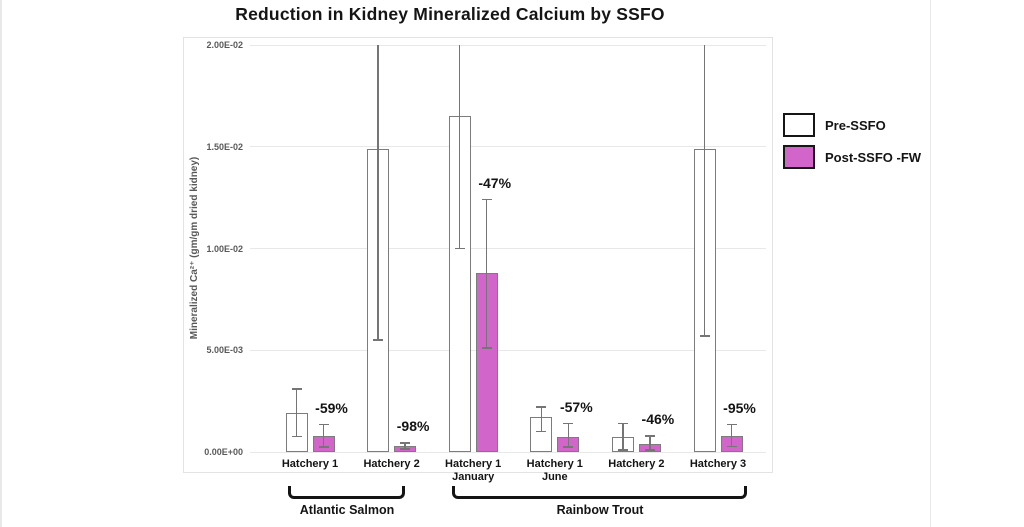 The image size is (1024, 527). I want to click on category-label: Hatchery 1 June, so click(555, 470).